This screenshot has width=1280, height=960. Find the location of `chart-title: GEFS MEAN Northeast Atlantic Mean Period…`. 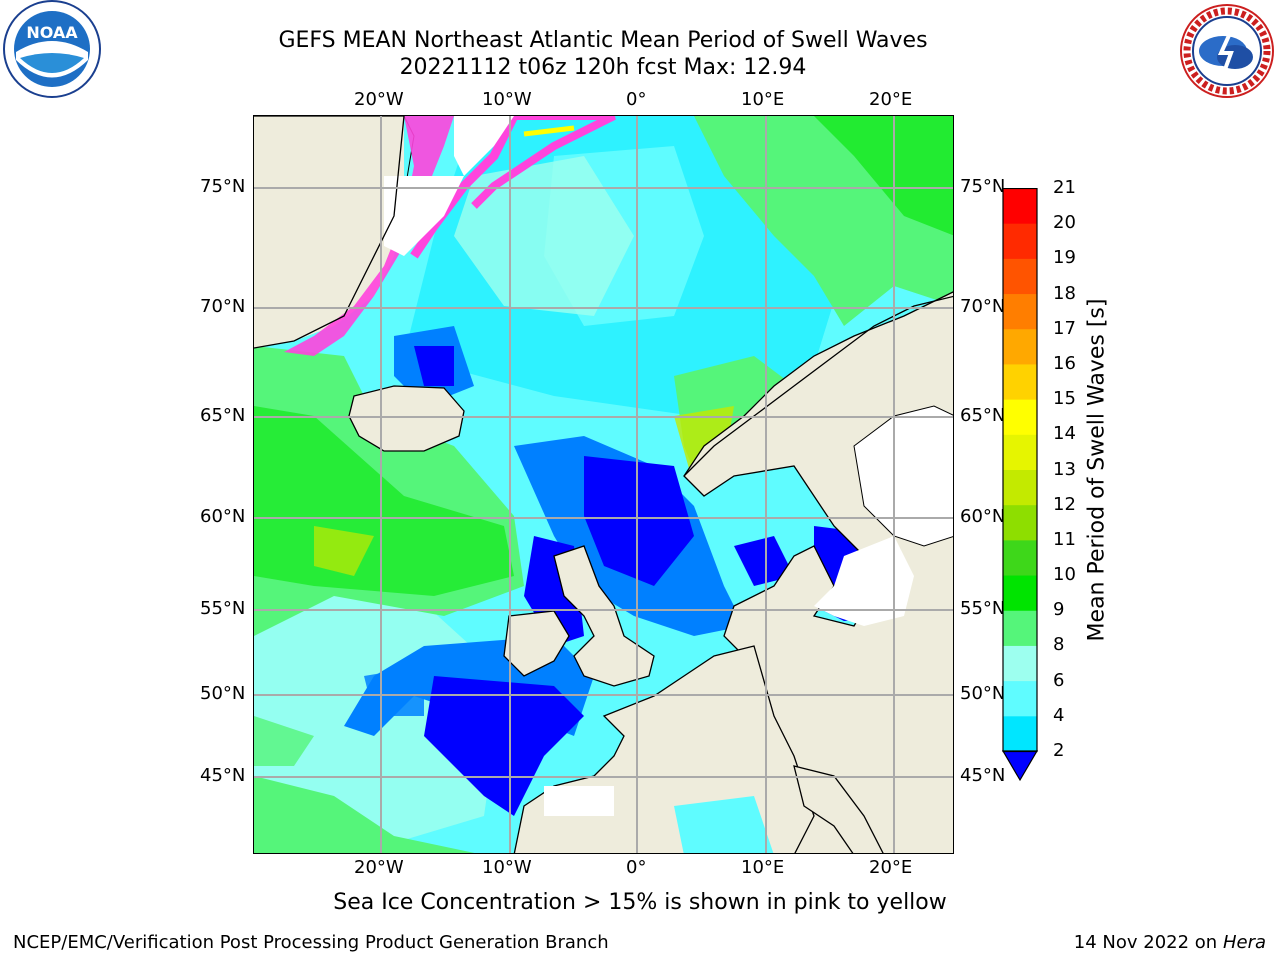

chart-title: GEFS MEAN Northeast Atlantic Mean Period… is located at coordinates (603, 40).